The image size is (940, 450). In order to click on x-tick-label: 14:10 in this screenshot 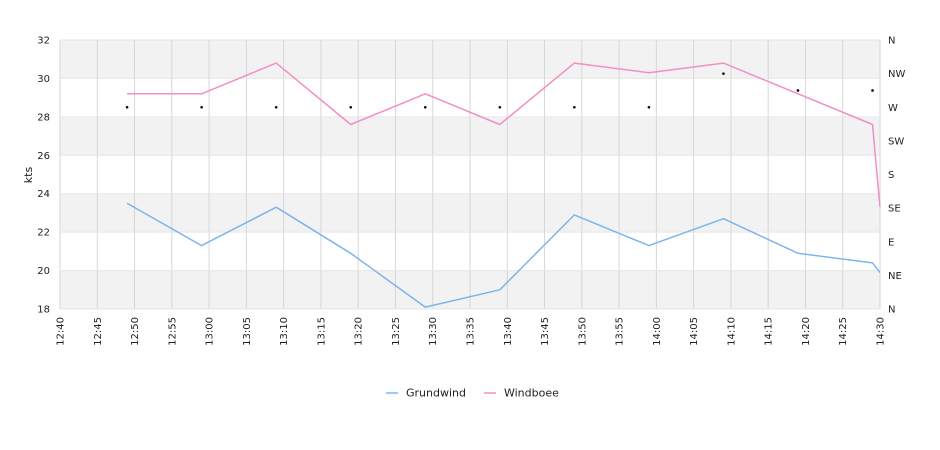, I will do `click(731, 331)`.